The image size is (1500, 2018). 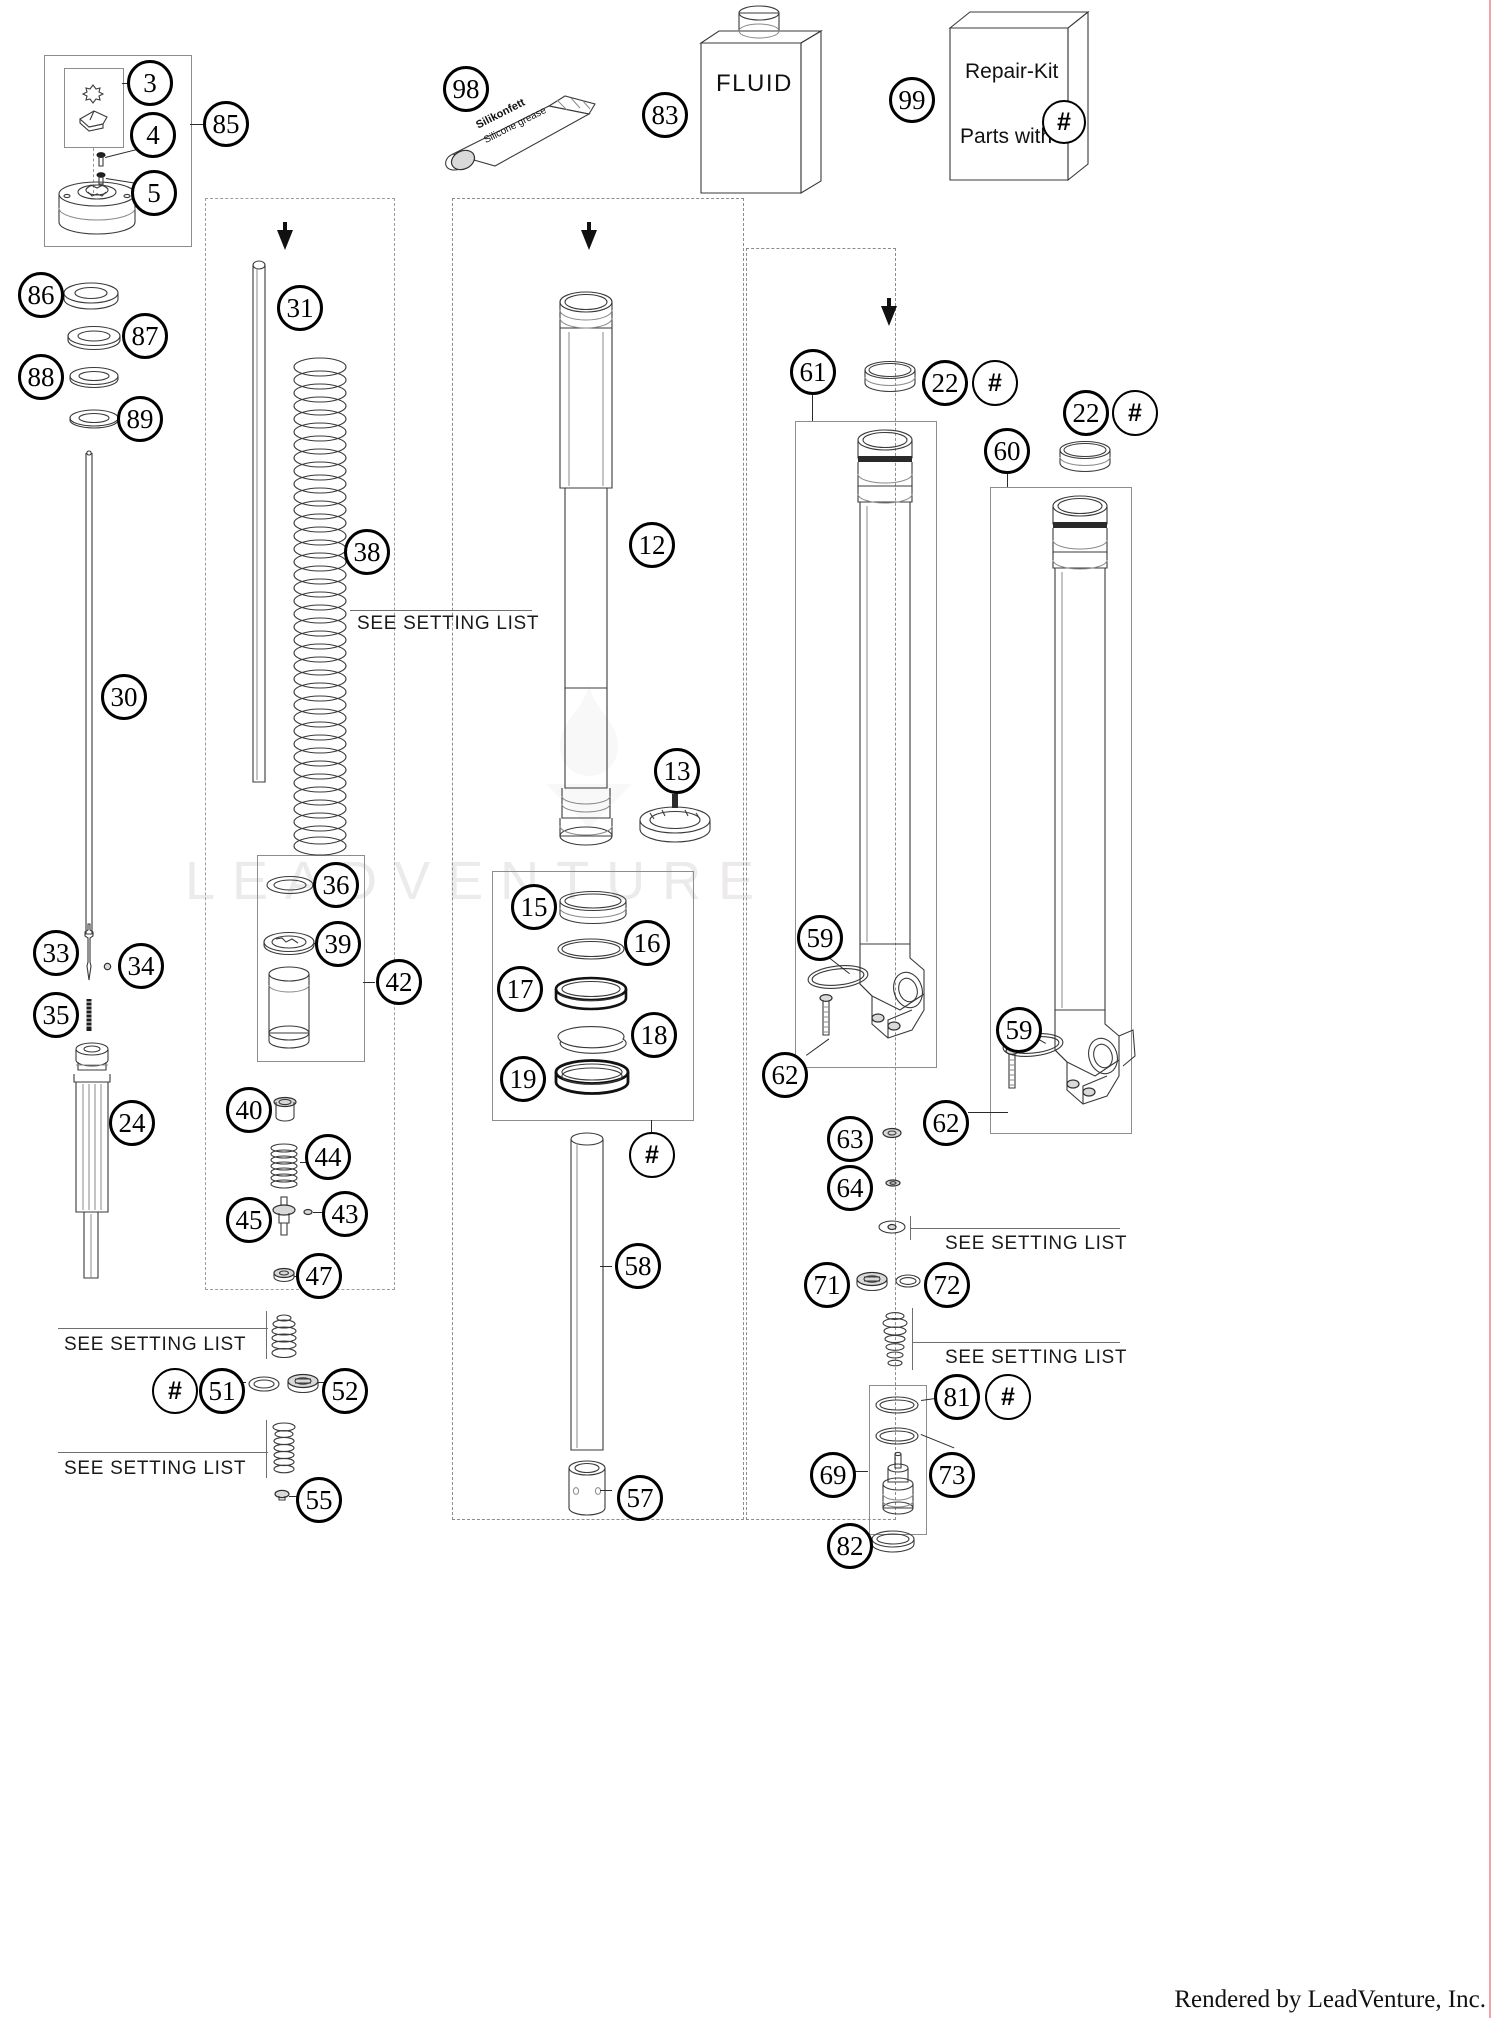 What do you see at coordinates (132, 1123) in the screenshot?
I see `callout-24: 24` at bounding box center [132, 1123].